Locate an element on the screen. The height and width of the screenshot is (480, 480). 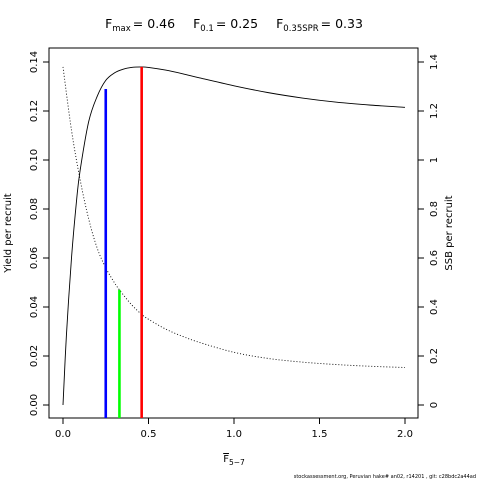
y-right-tick-label: 0 is located at coordinates (434, 405).